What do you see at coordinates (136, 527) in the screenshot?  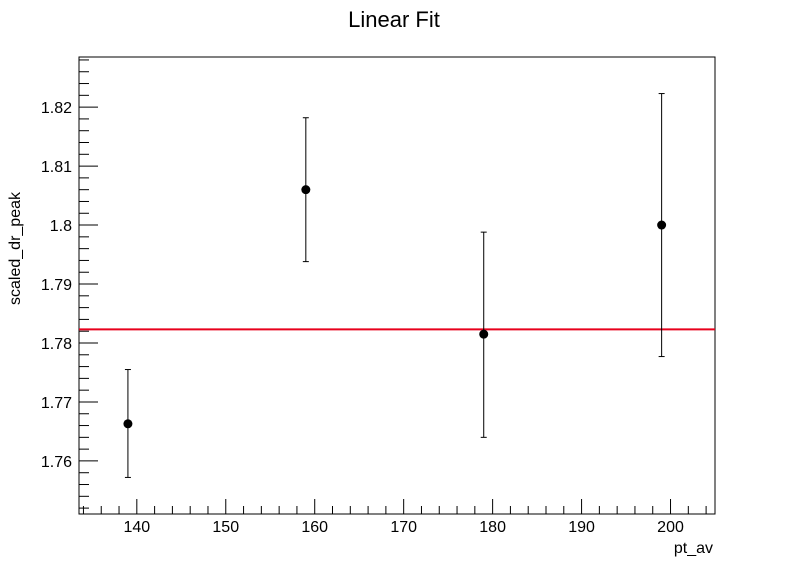 I see `x-tick-label: 140` at bounding box center [136, 527].